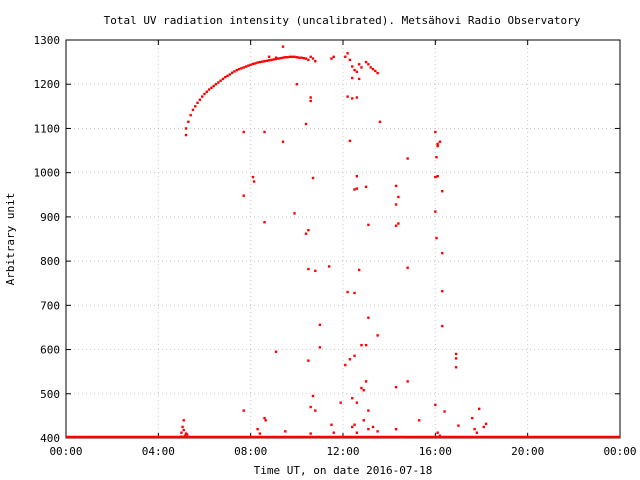 The height and width of the screenshot is (480, 640). I want to click on y-tick-label: 800, so click(50, 261).